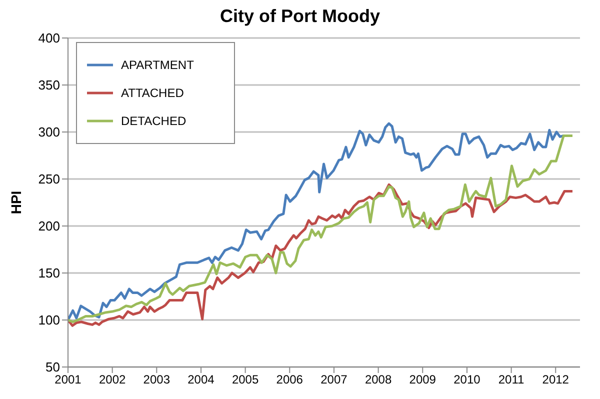 The image size is (600, 399). Describe the element at coordinates (49, 320) in the screenshot. I see `y-tick-label: 100` at that location.